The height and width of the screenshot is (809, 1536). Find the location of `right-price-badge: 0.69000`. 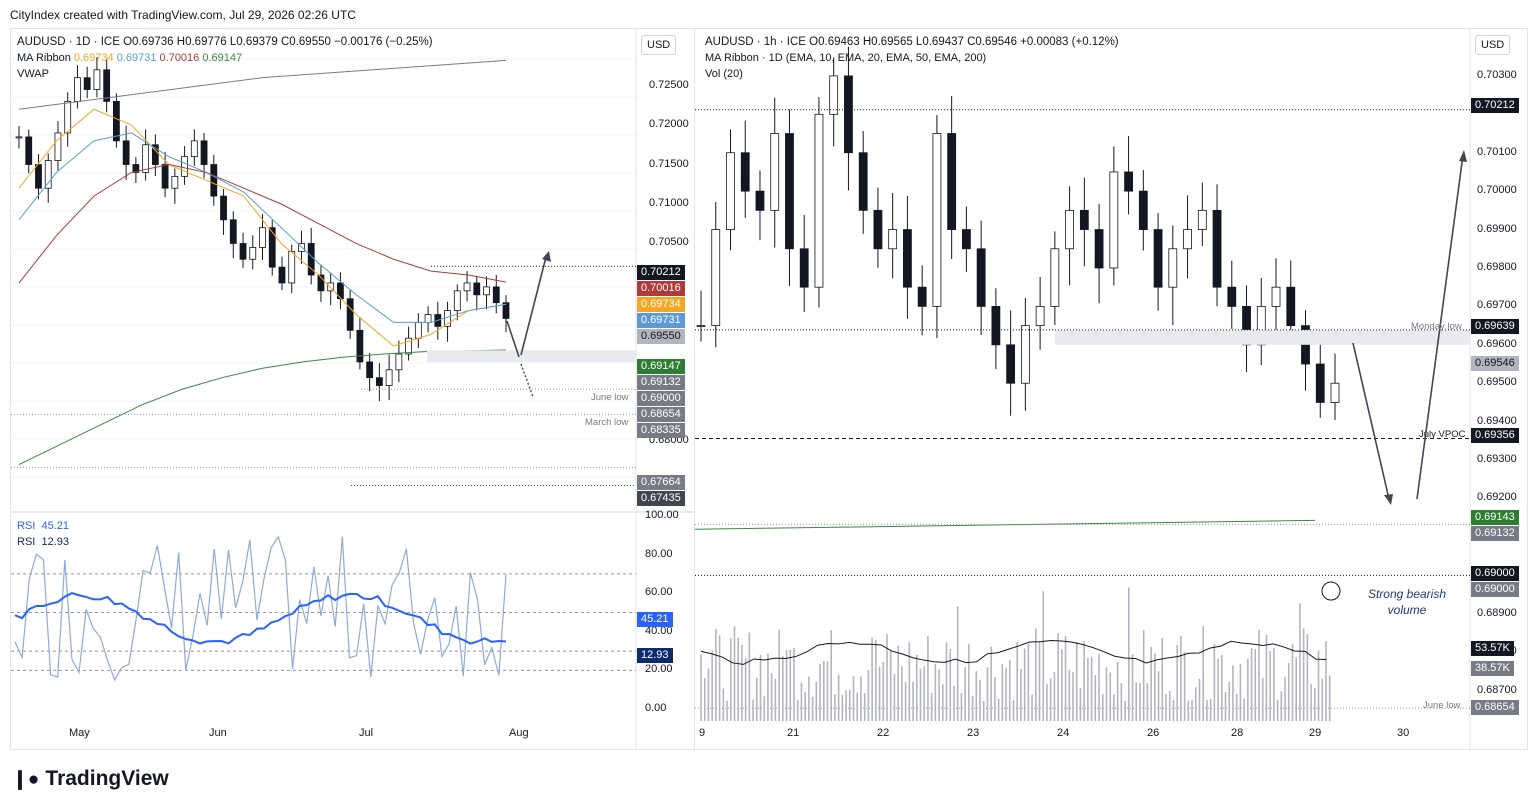

right-price-badge: 0.69000 is located at coordinates (1495, 573).